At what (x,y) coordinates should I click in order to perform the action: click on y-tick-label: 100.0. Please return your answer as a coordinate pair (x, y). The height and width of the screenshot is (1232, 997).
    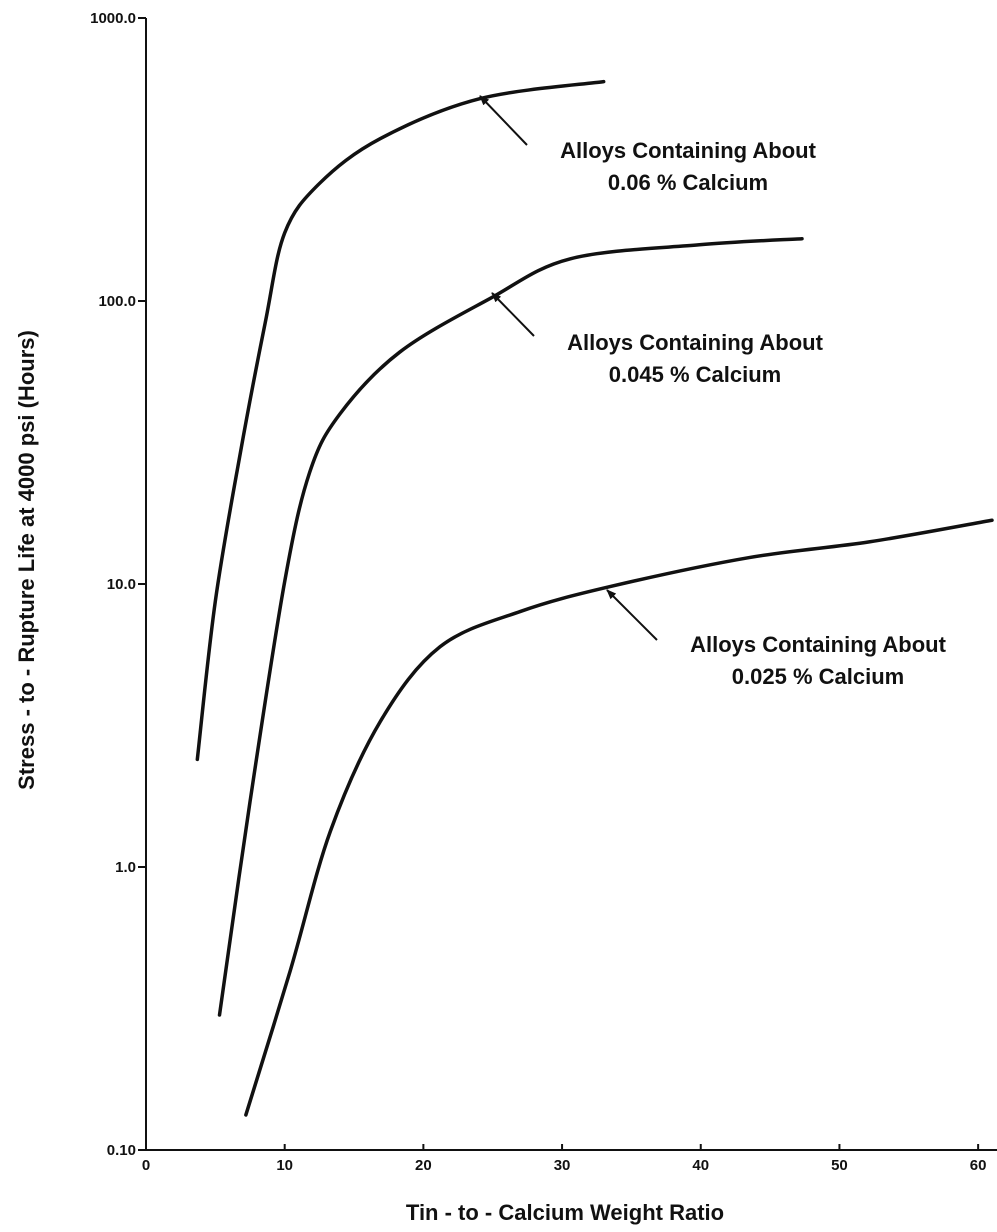
    Looking at the image, I should click on (117, 301).